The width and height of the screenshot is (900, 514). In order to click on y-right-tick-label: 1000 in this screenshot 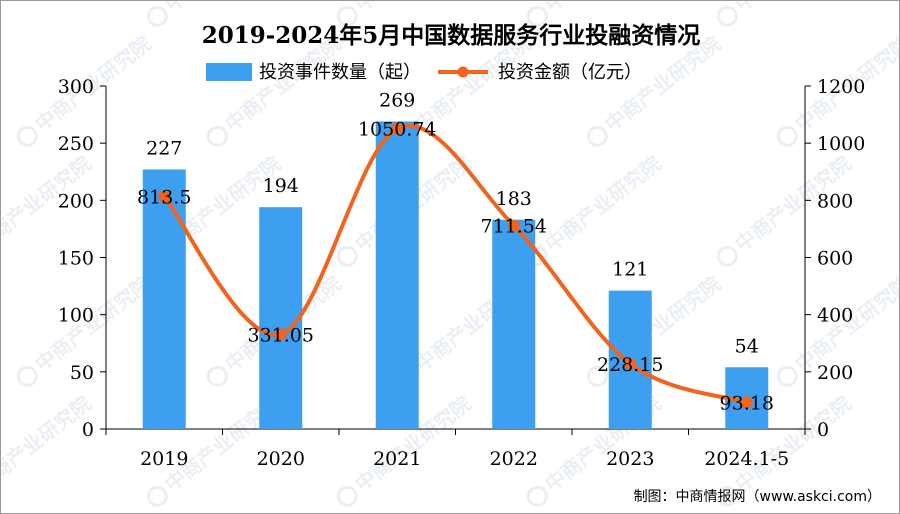, I will do `click(841, 144)`.